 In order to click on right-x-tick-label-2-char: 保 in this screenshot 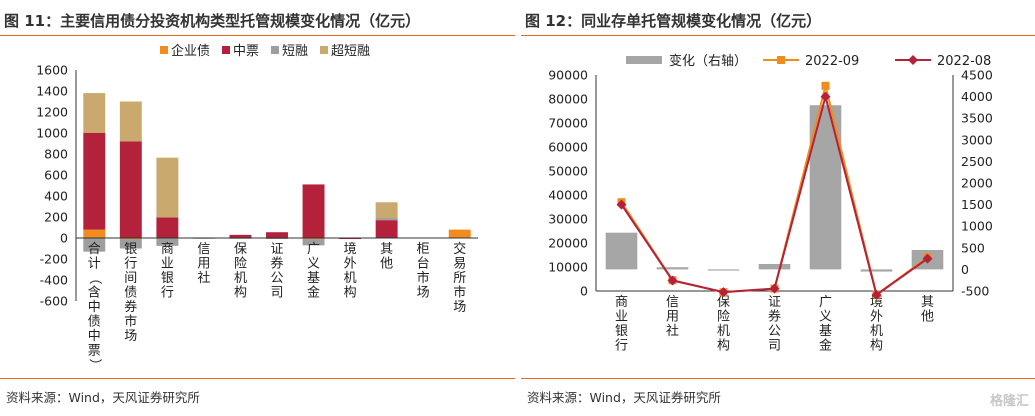, I will do `click(723, 302)`.